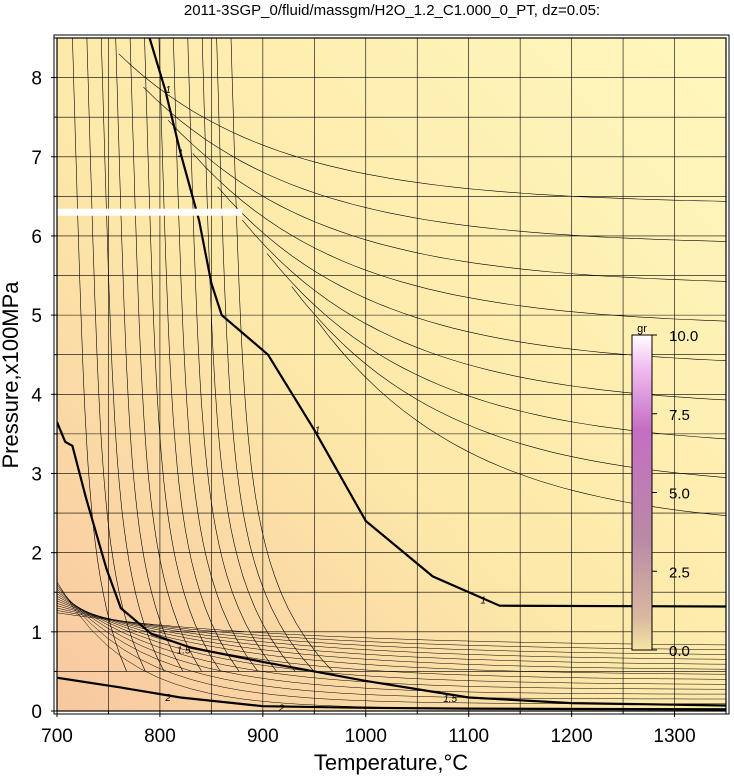 The height and width of the screenshot is (781, 734). Describe the element at coordinates (468, 736) in the screenshot. I see `x-tick-label: 1100` at that location.